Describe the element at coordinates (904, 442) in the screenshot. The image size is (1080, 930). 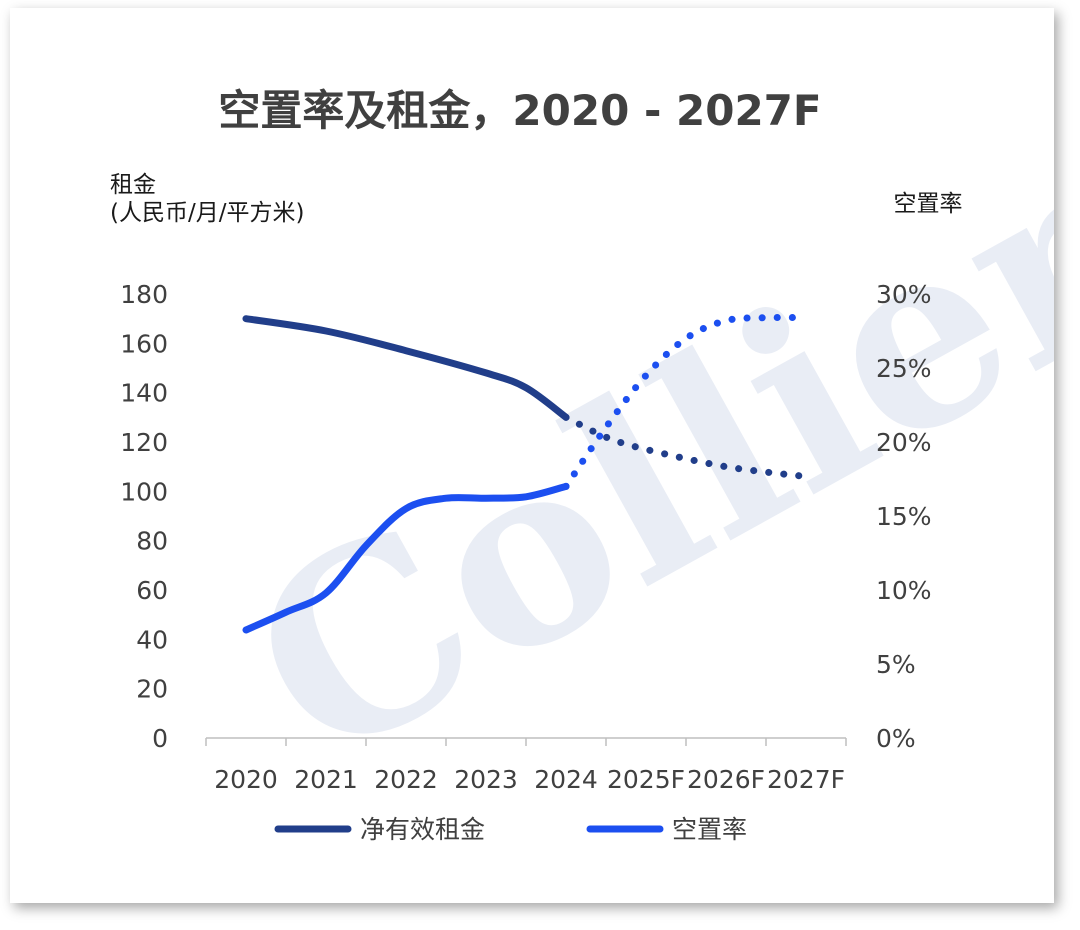
I see `right-y-tick-label: 20%` at that location.